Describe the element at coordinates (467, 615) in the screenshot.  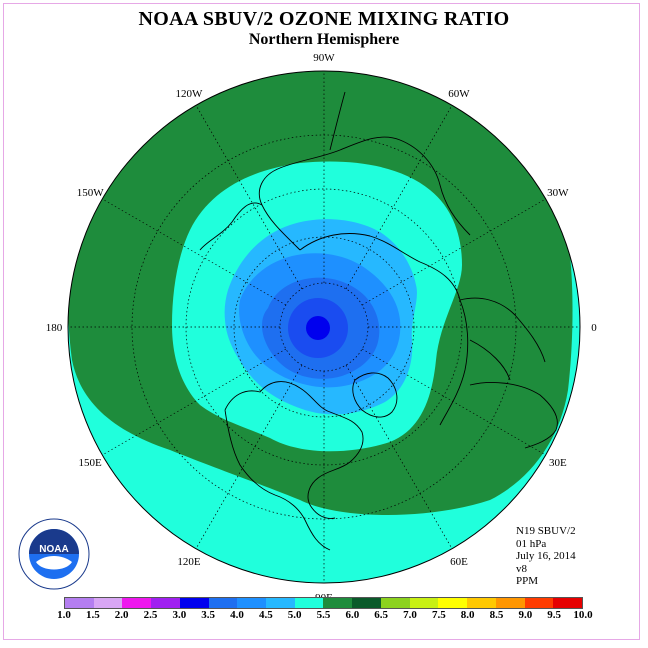
I see `colorbar-tick-label: 8.0` at that location.